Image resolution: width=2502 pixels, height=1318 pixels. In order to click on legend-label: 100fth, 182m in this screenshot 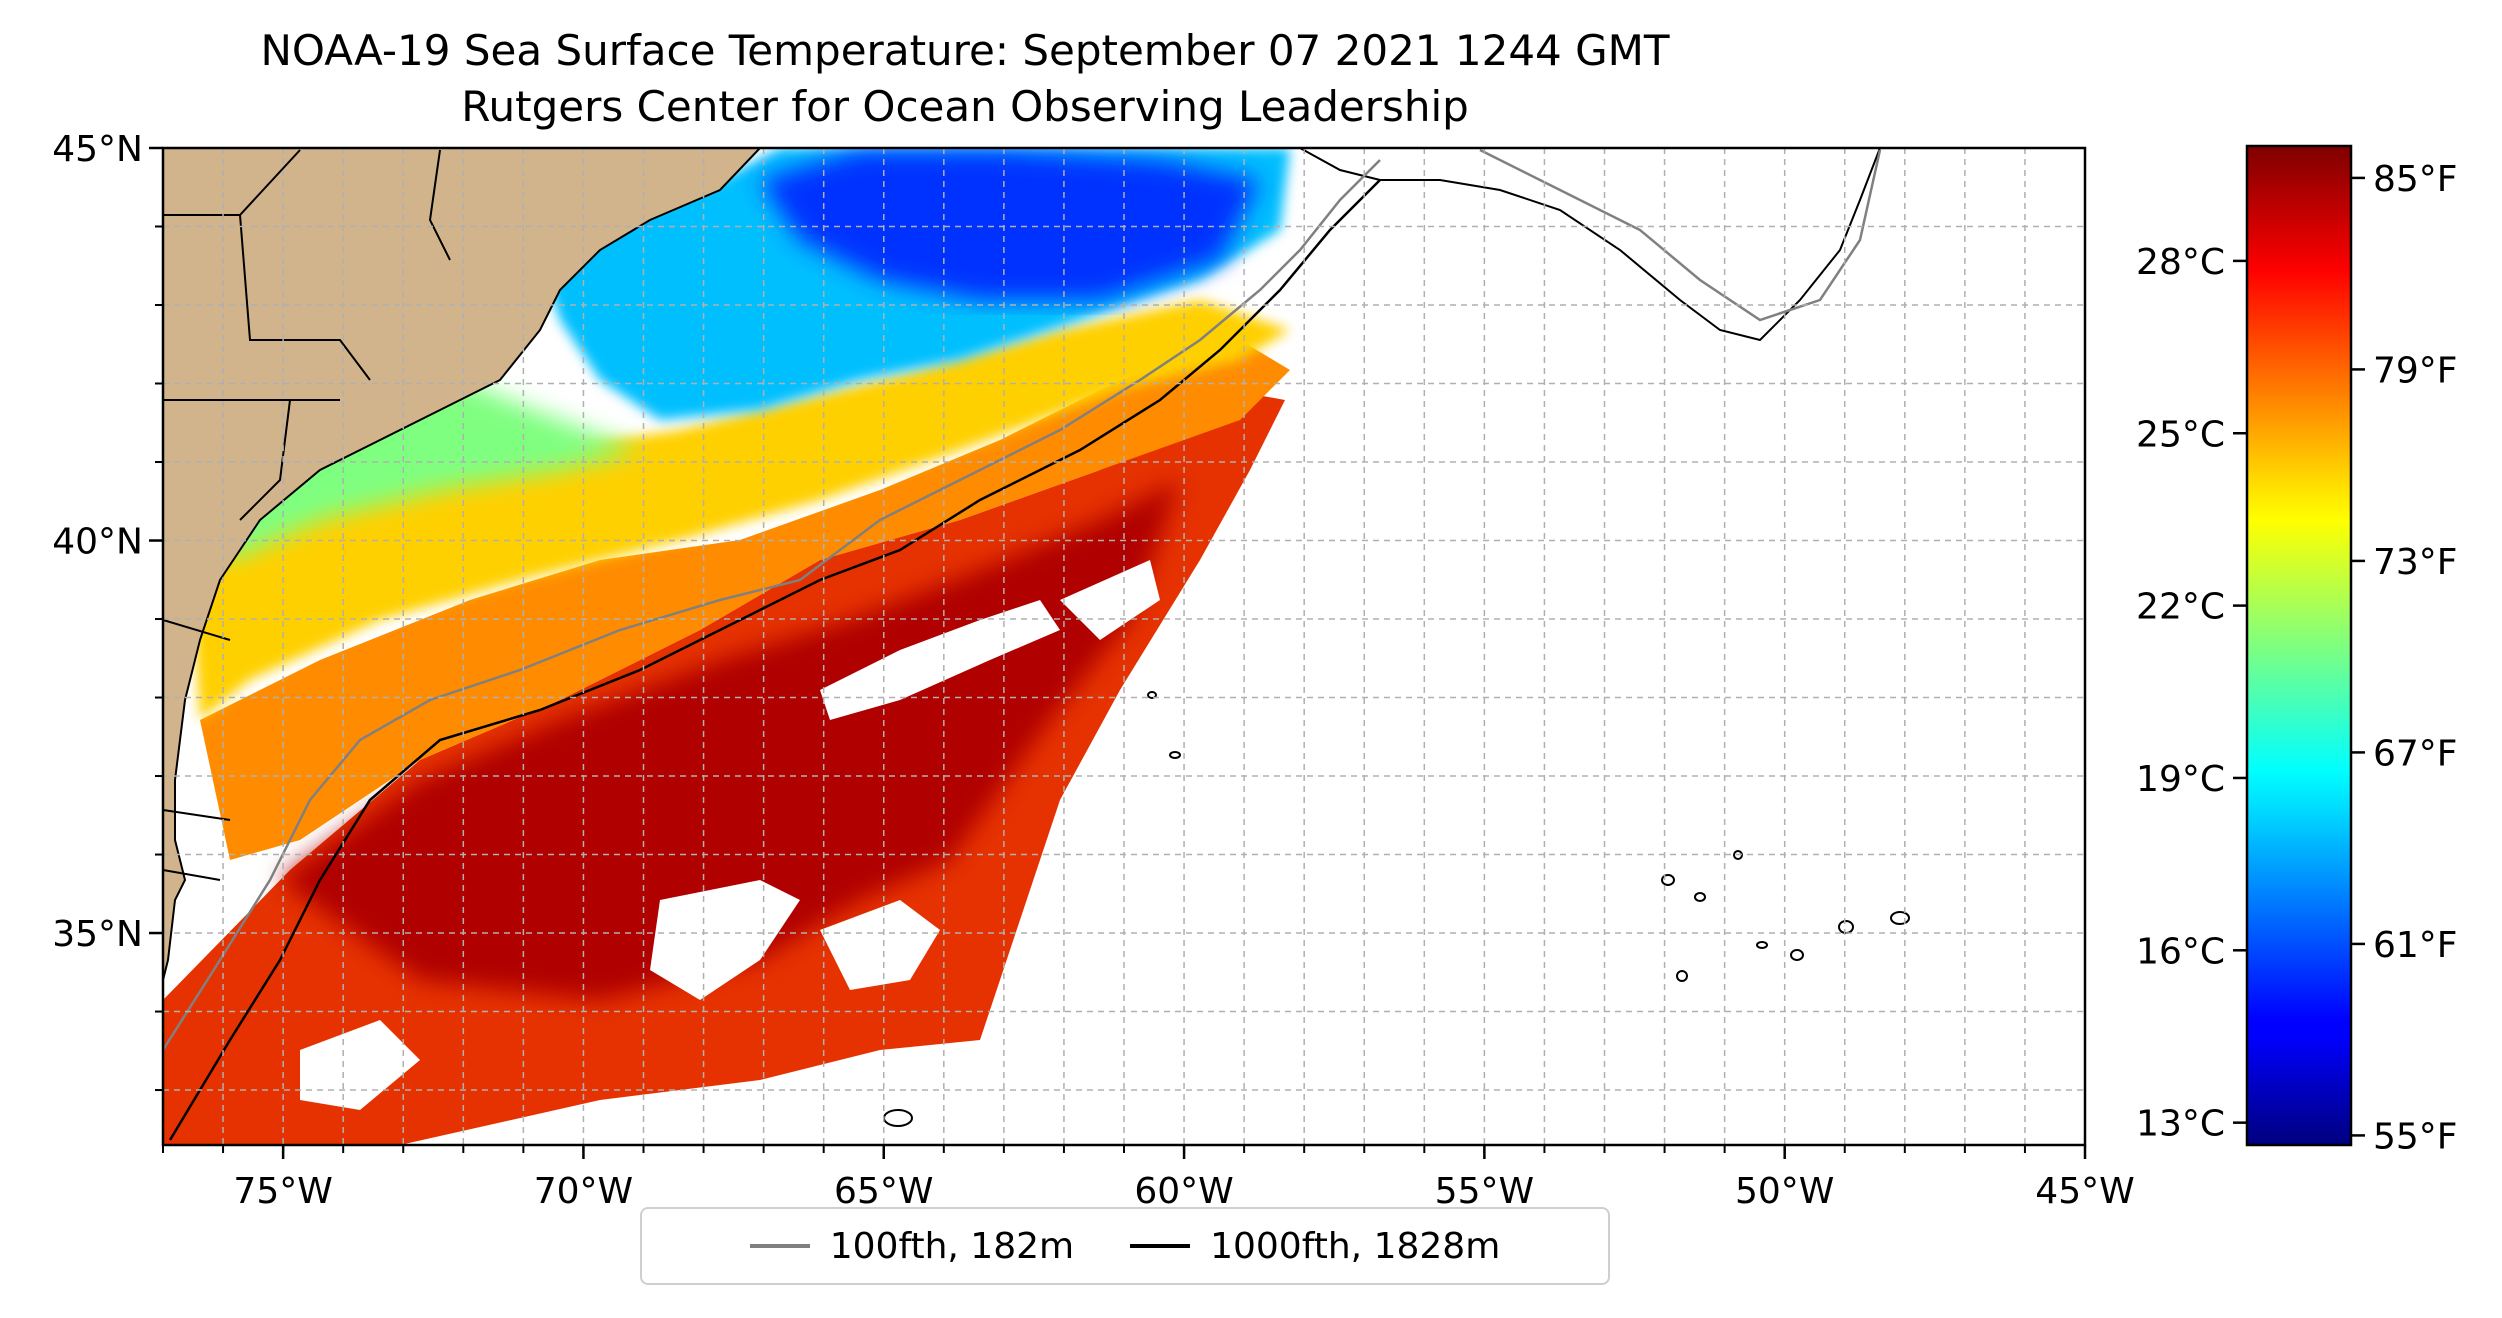, I will do `click(952, 1246)`.